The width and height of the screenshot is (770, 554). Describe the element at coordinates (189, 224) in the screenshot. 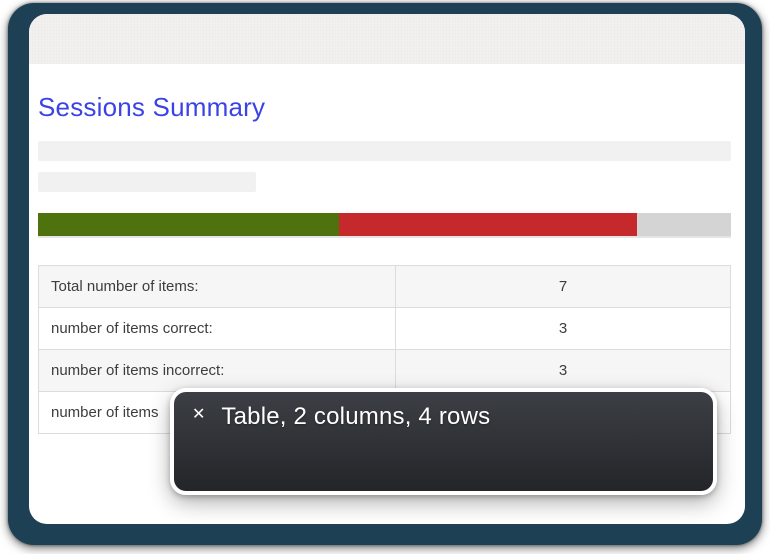

I see `progress-segment-correct` at that location.